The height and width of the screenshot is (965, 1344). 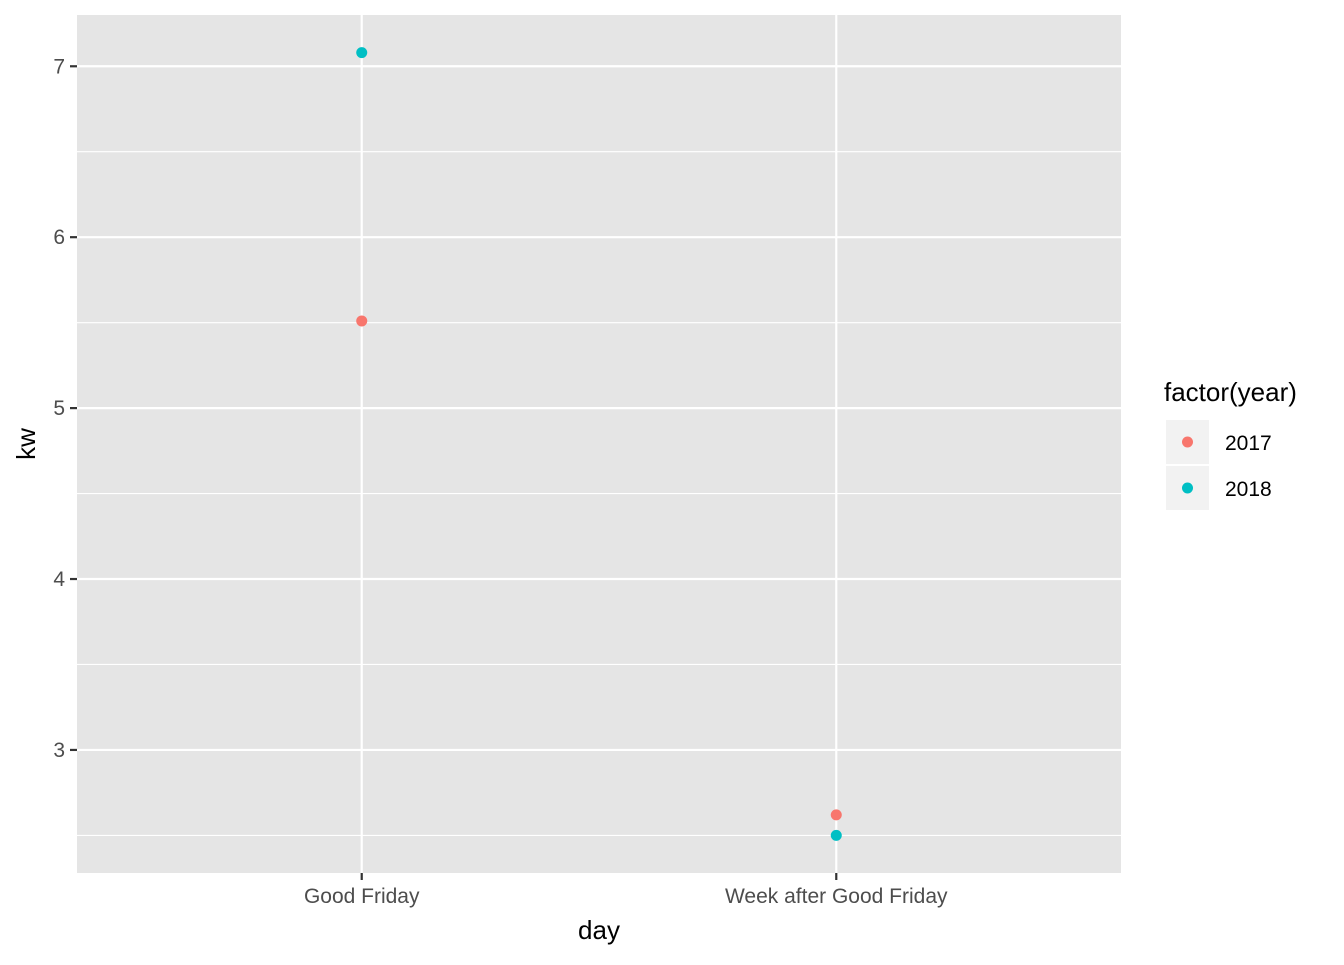 What do you see at coordinates (1187, 442) in the screenshot?
I see `legend-marker-2017` at bounding box center [1187, 442].